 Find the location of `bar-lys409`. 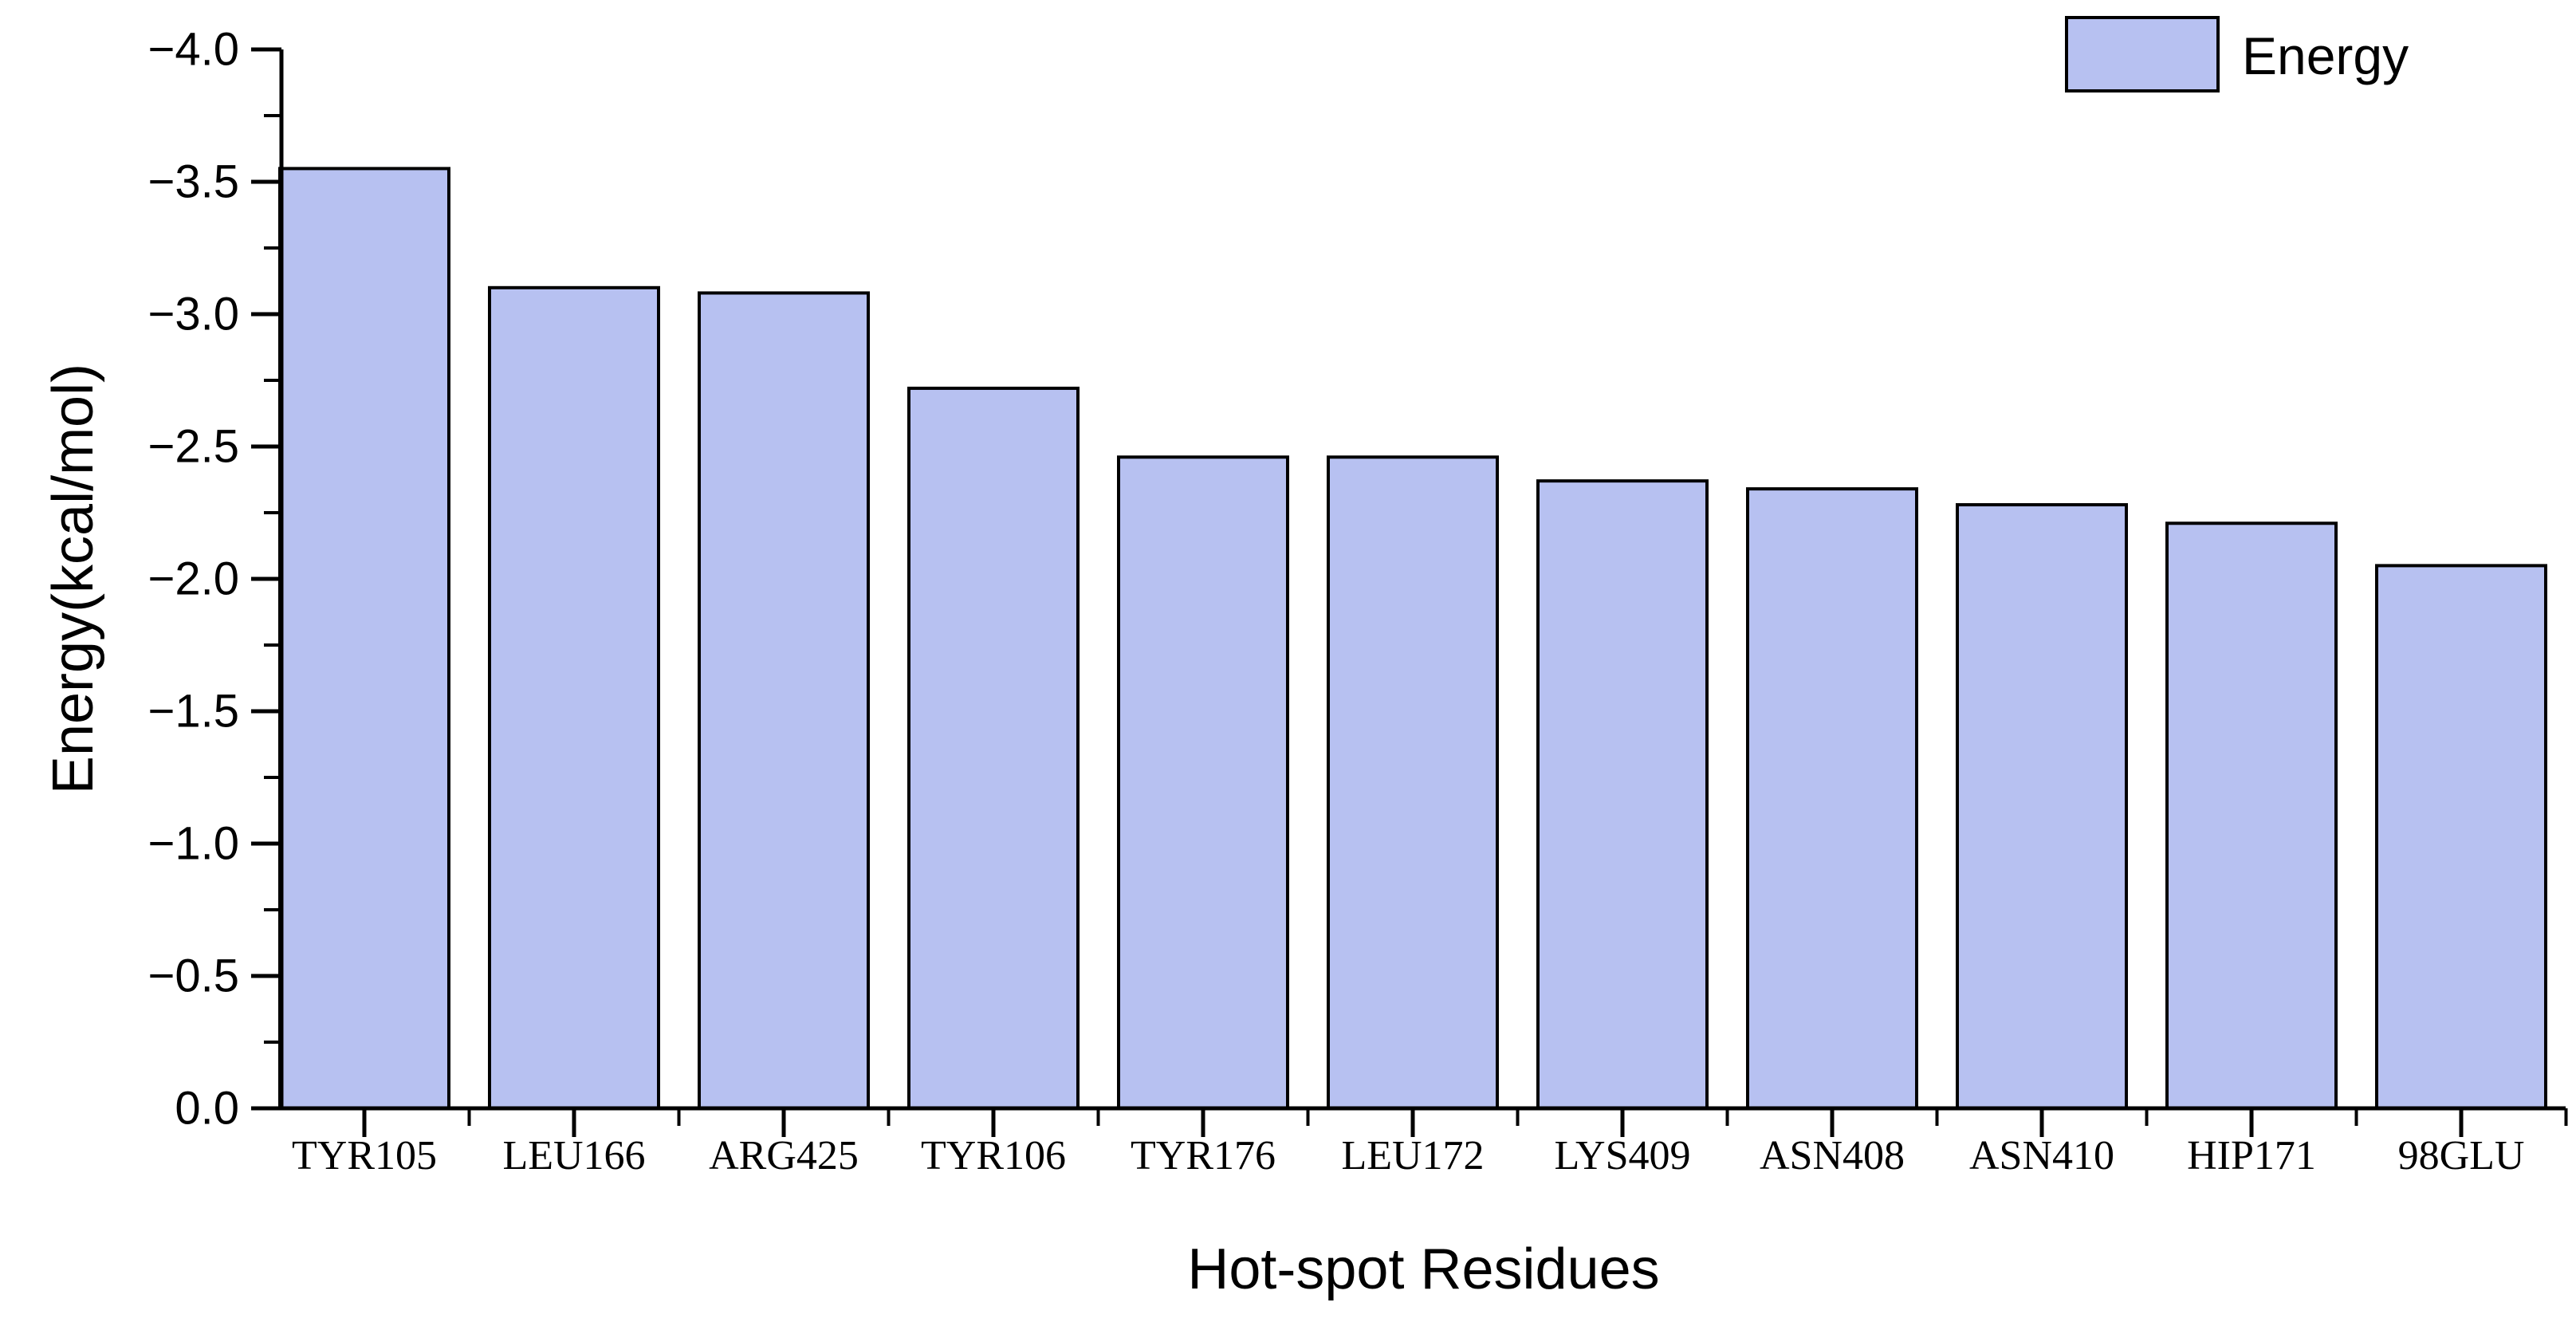

bar-lys409 is located at coordinates (1623, 795).